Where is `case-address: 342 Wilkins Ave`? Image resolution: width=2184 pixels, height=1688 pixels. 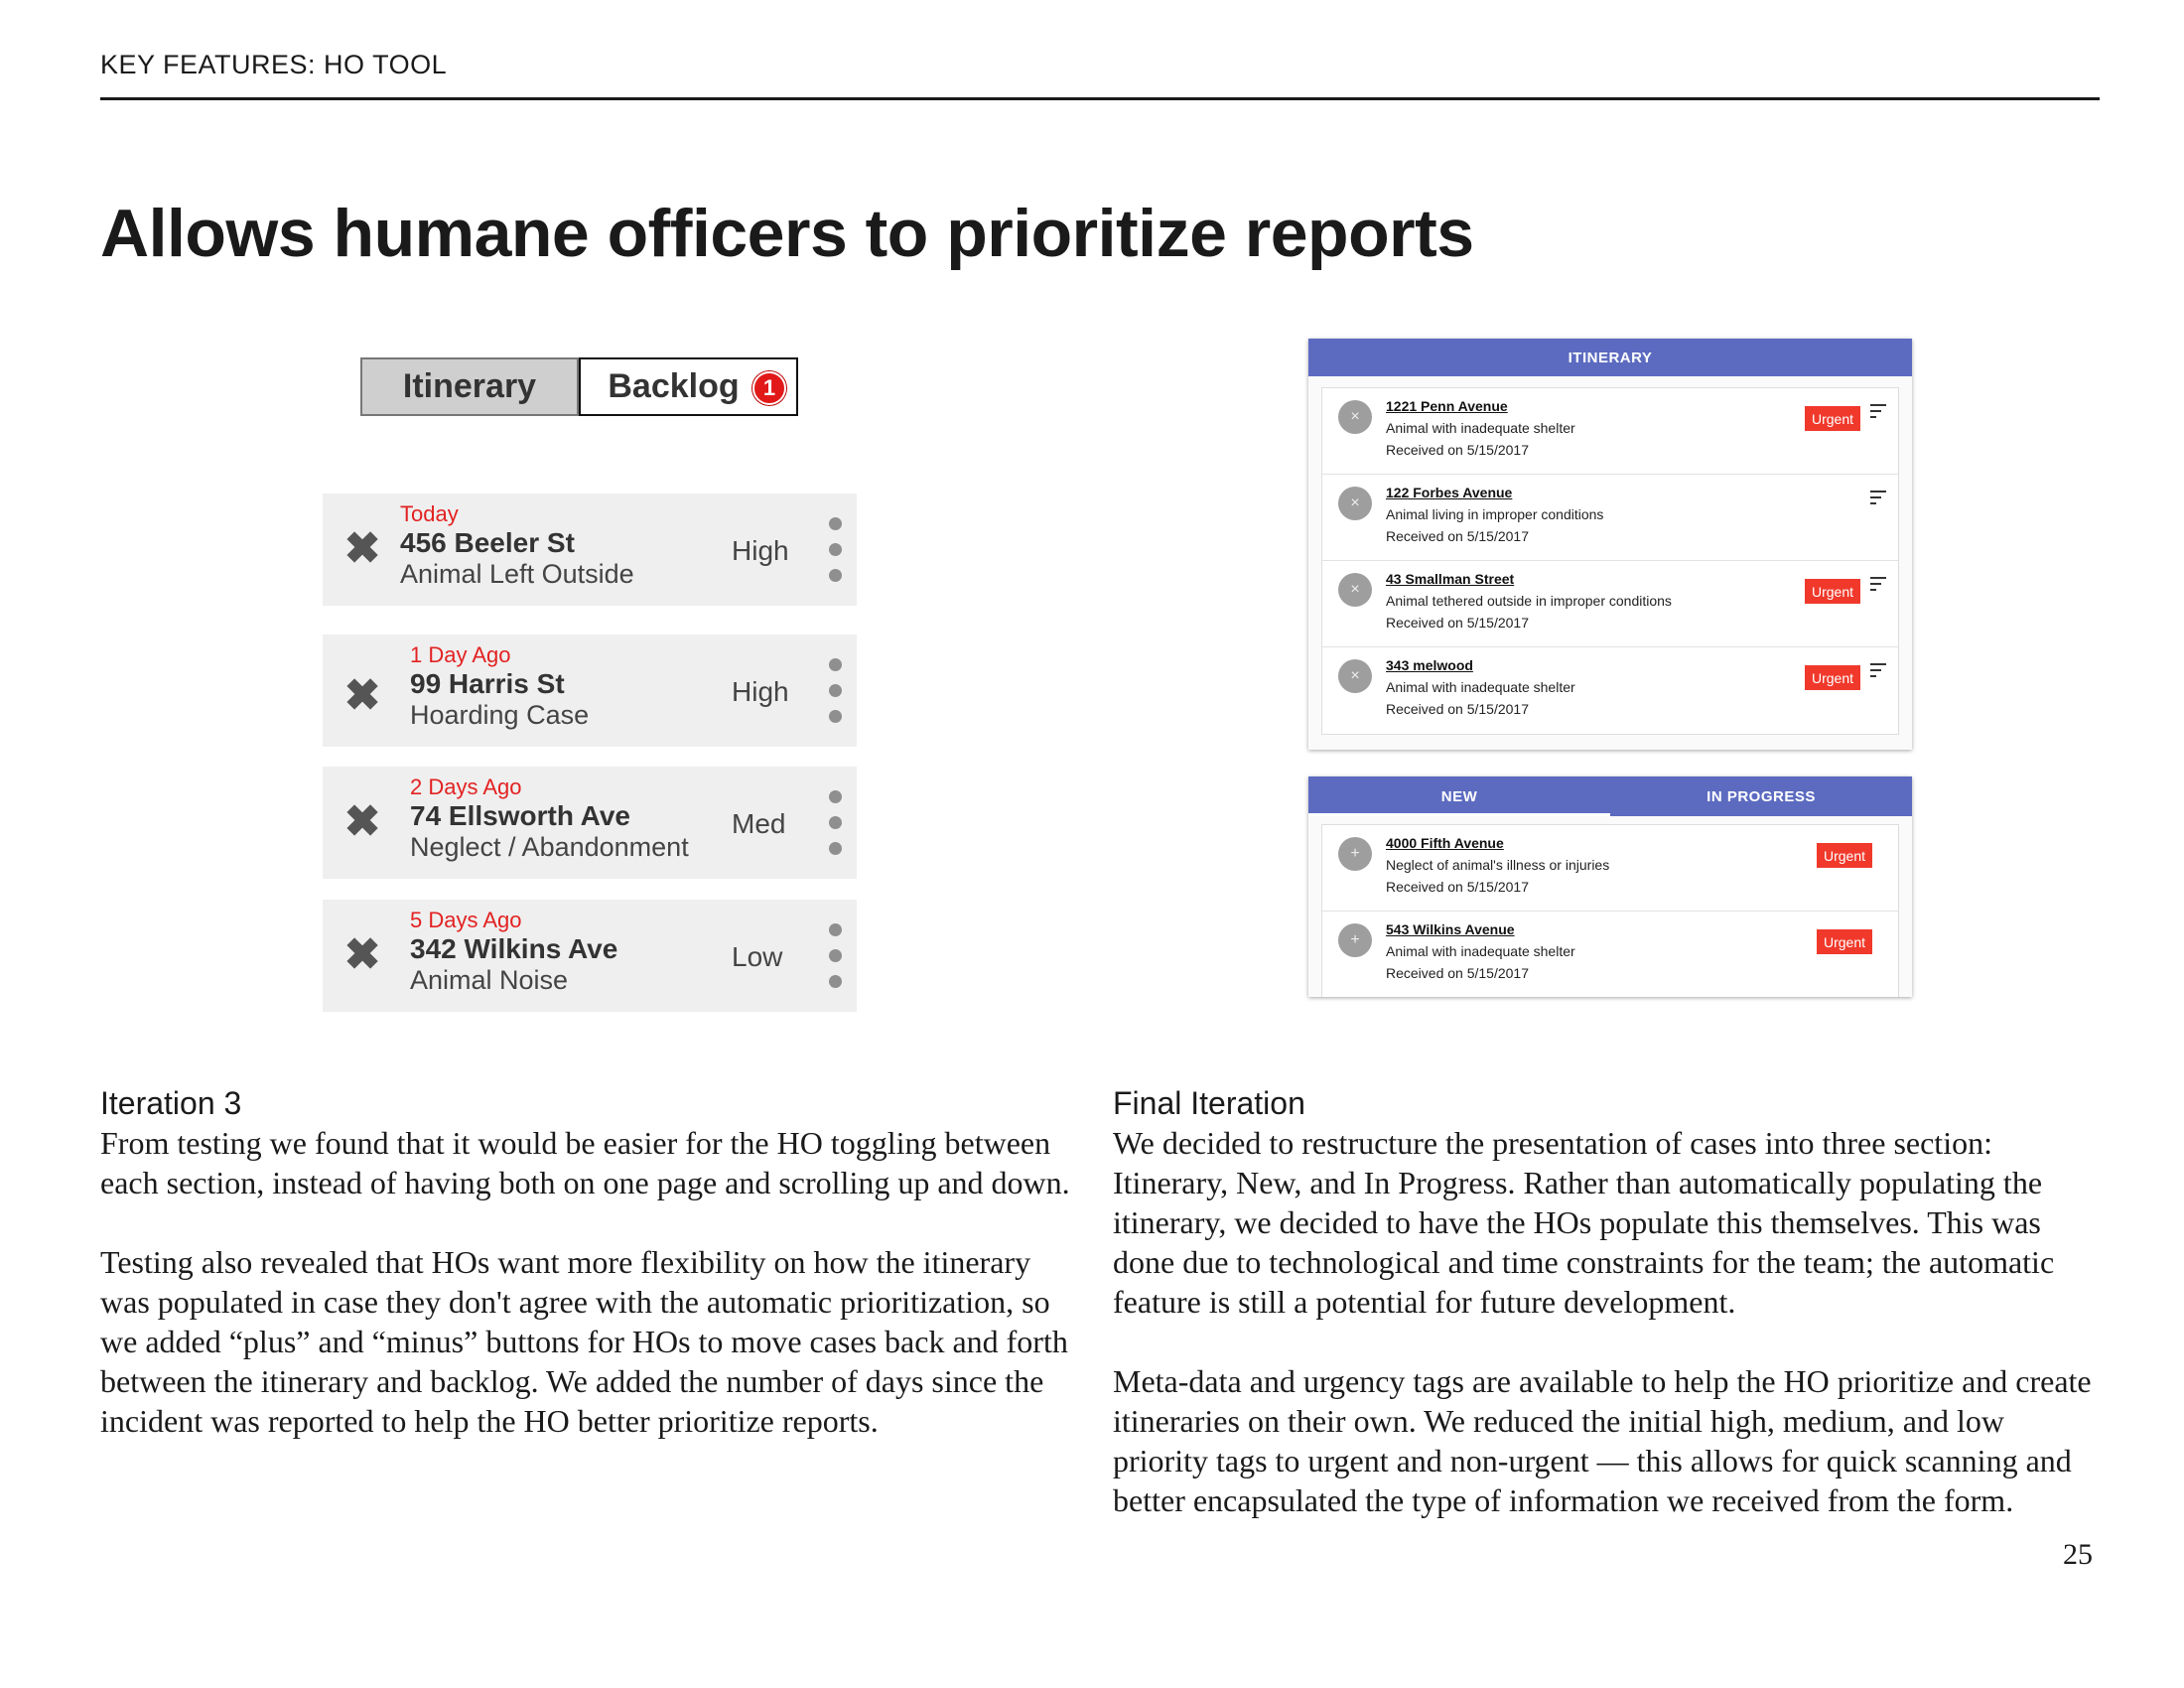
case-address: 342 Wilkins Ave is located at coordinates (514, 948).